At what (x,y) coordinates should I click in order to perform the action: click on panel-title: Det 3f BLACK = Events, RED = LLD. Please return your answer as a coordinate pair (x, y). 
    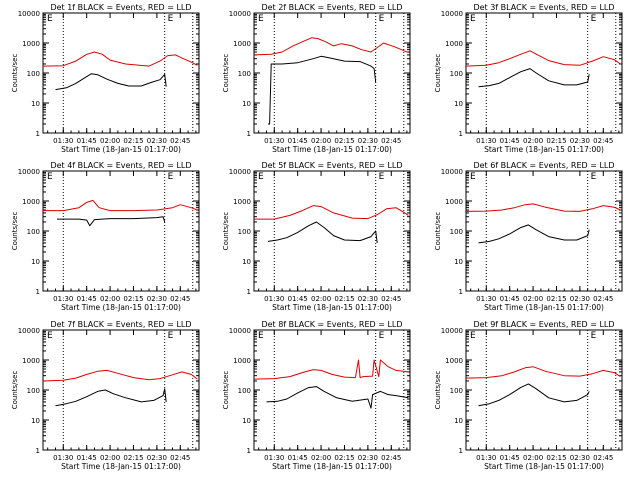
    Looking at the image, I should click on (543, 7).